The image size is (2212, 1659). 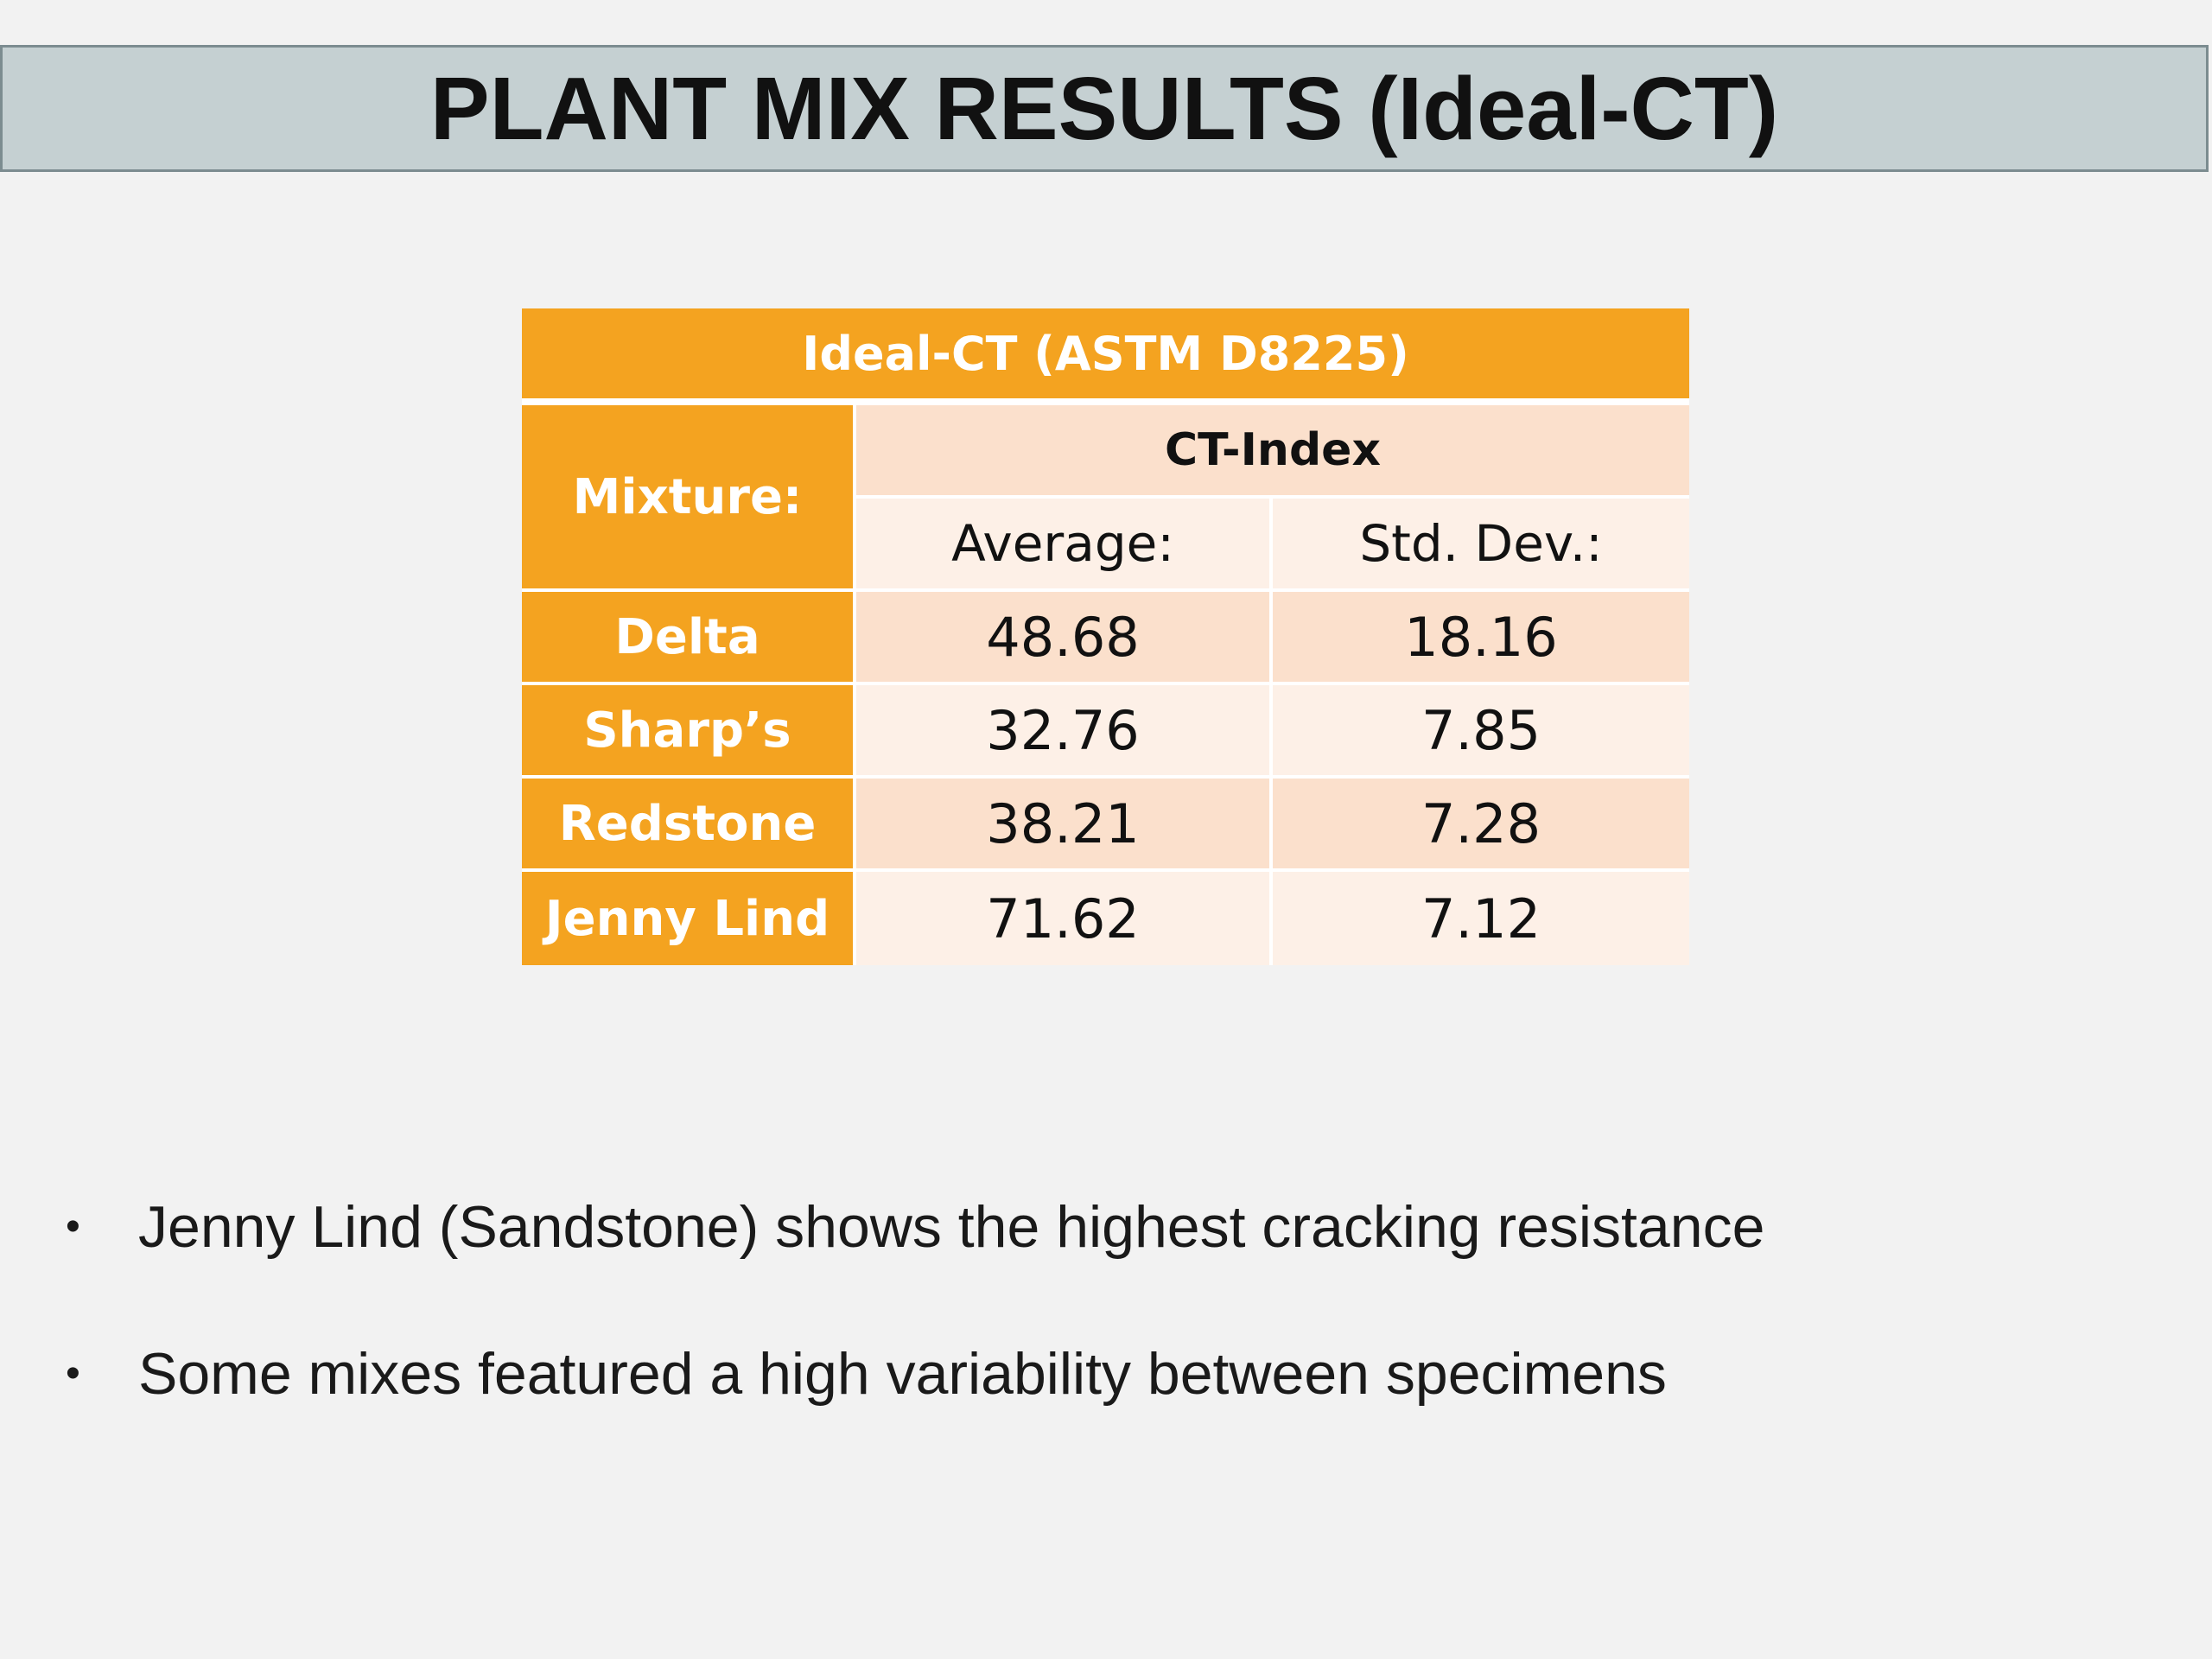 What do you see at coordinates (1064, 732) in the screenshot?
I see `average-value: 32.76` at bounding box center [1064, 732].